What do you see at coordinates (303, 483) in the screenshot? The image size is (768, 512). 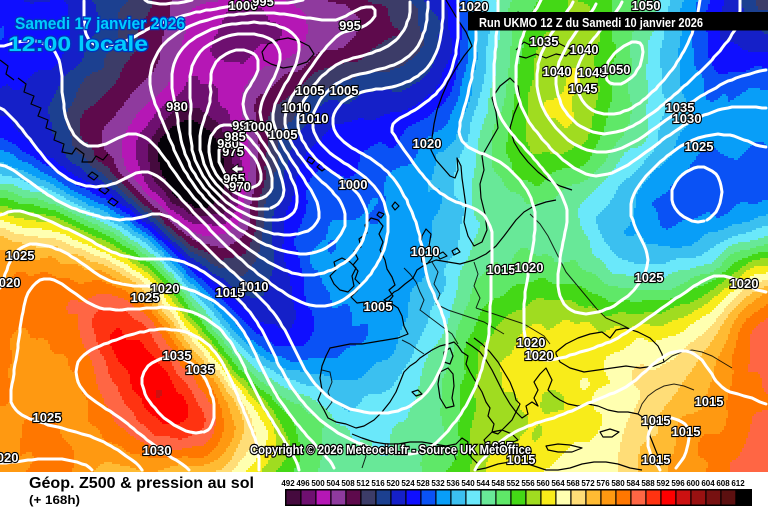 I see `svg-text: 496` at bounding box center [303, 483].